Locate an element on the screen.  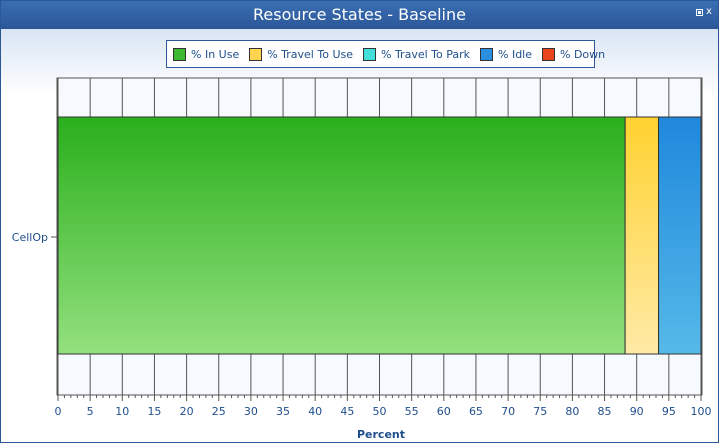
x-tick-label: 70 is located at coordinates (508, 411).